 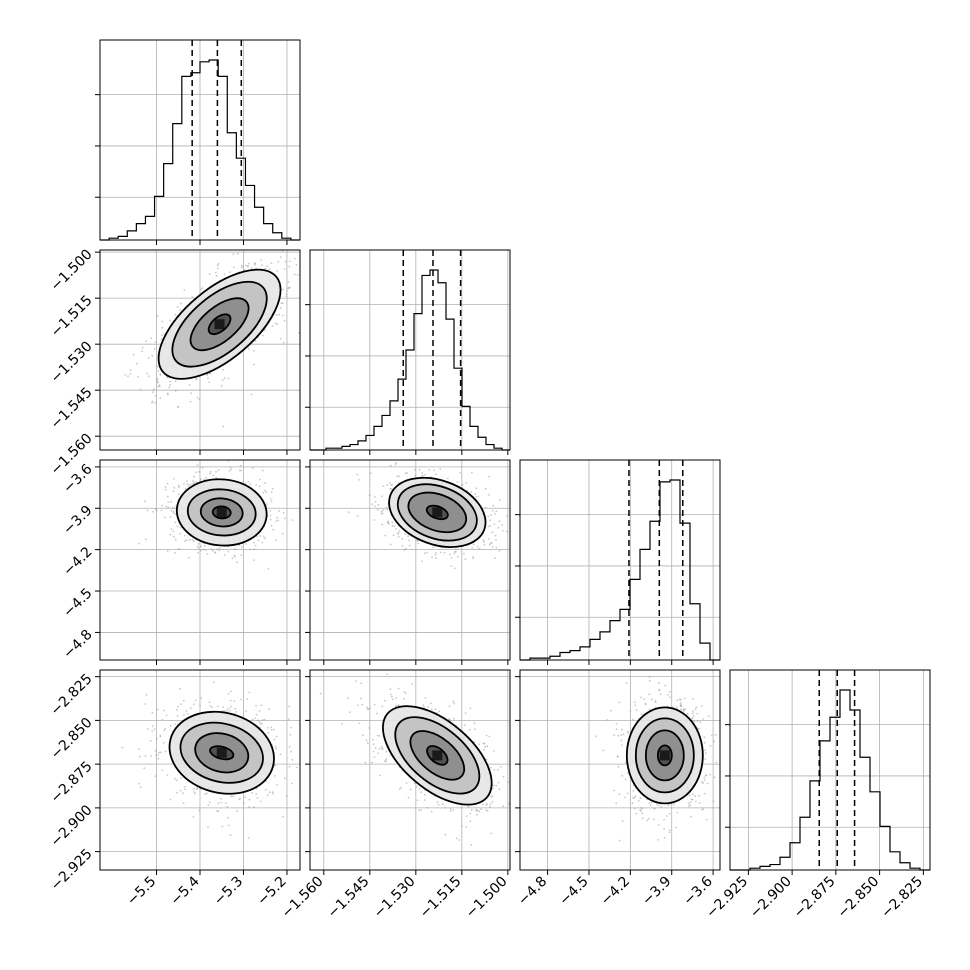 I want to click on y-tick-label: −2.825, so click(x=72, y=695).